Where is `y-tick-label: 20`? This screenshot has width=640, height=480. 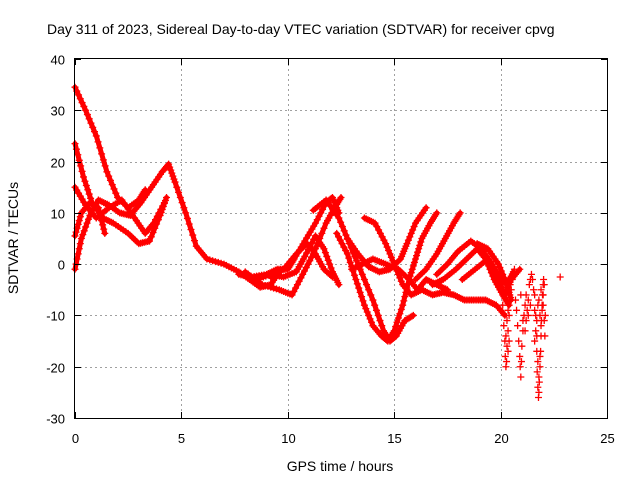 y-tick-label: 20 is located at coordinates (58, 163).